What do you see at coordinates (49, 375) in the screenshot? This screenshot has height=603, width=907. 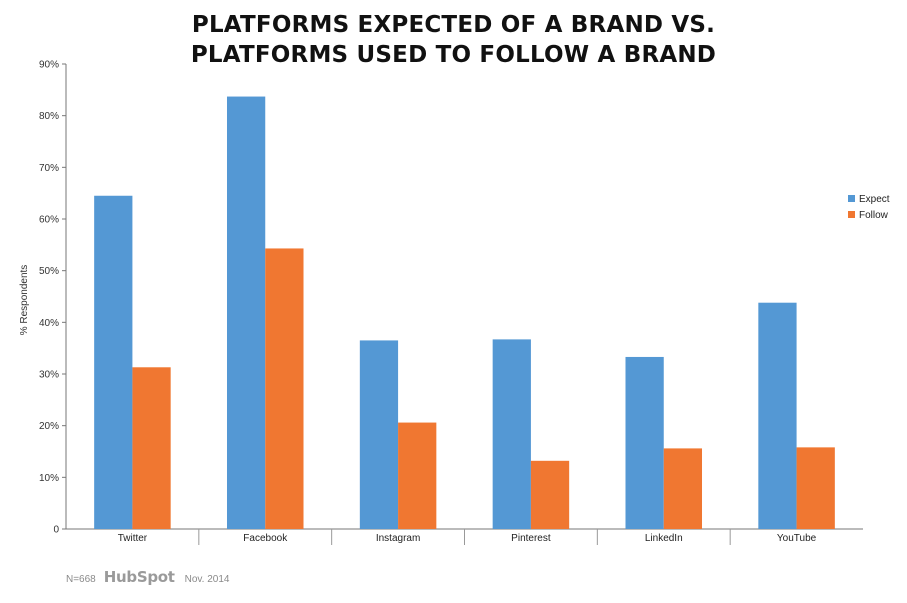 I see `y-tick-label: 30%` at bounding box center [49, 375].